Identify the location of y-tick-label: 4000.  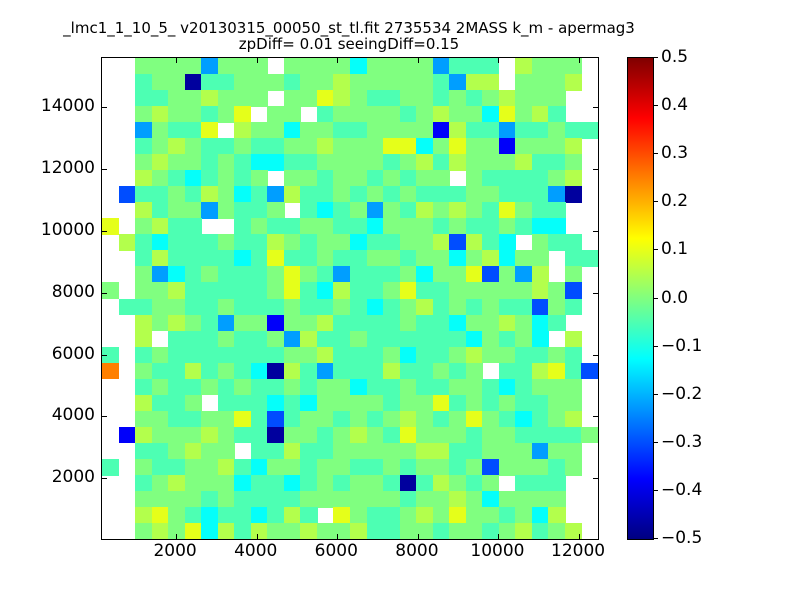
(73, 415).